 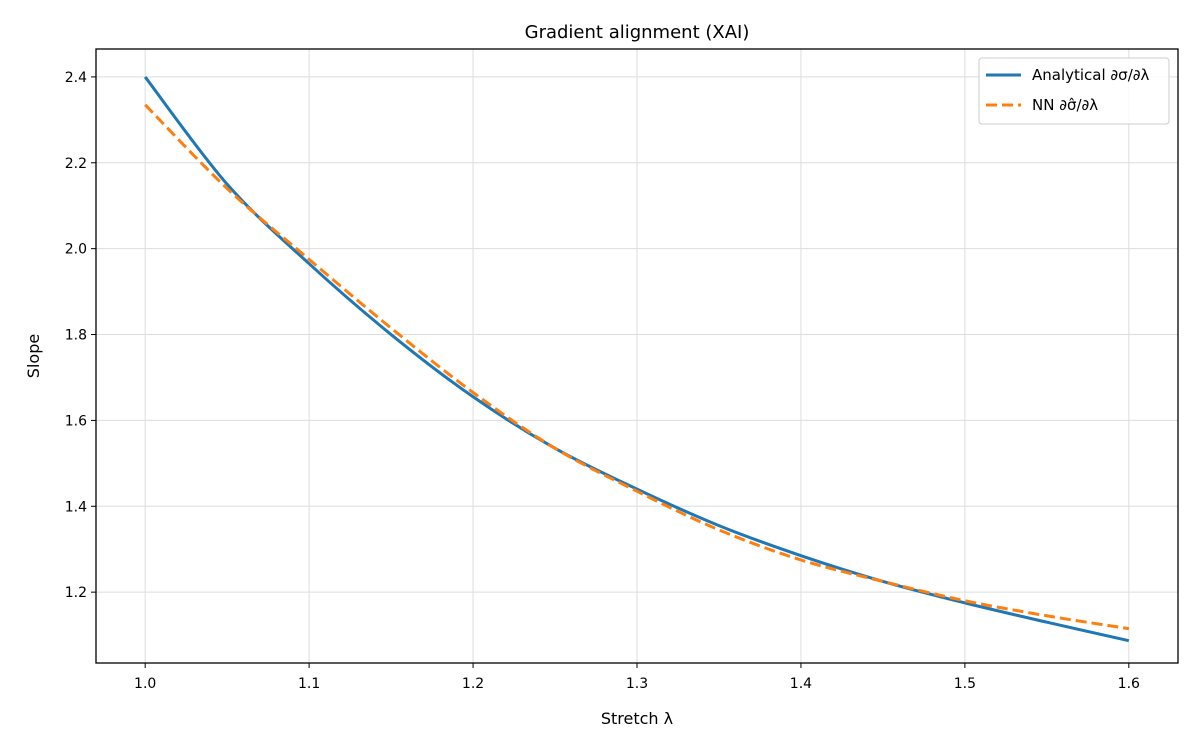 What do you see at coordinates (637, 32) in the screenshot?
I see `chart-title: Gradient alignment (XAI)` at bounding box center [637, 32].